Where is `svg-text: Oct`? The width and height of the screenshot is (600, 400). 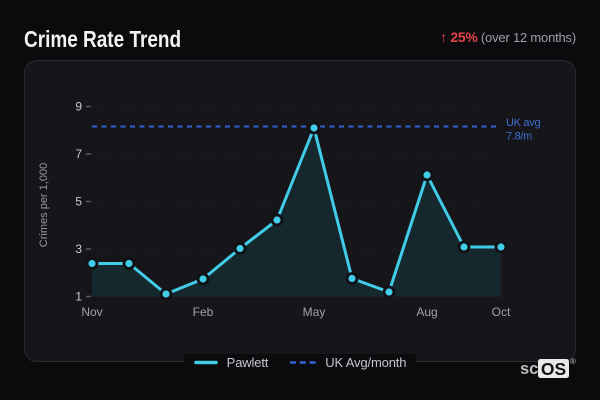 svg-text: Oct is located at coordinates (501, 312).